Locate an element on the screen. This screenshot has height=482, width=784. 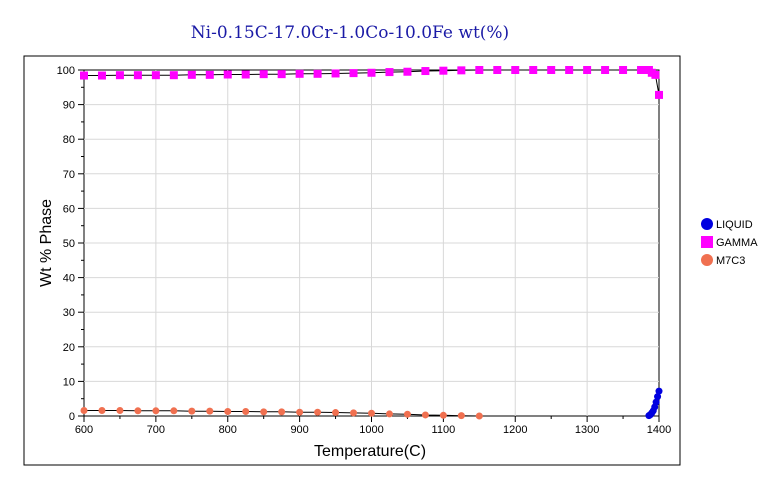
x-tick-label: 1300 is located at coordinates (587, 430).